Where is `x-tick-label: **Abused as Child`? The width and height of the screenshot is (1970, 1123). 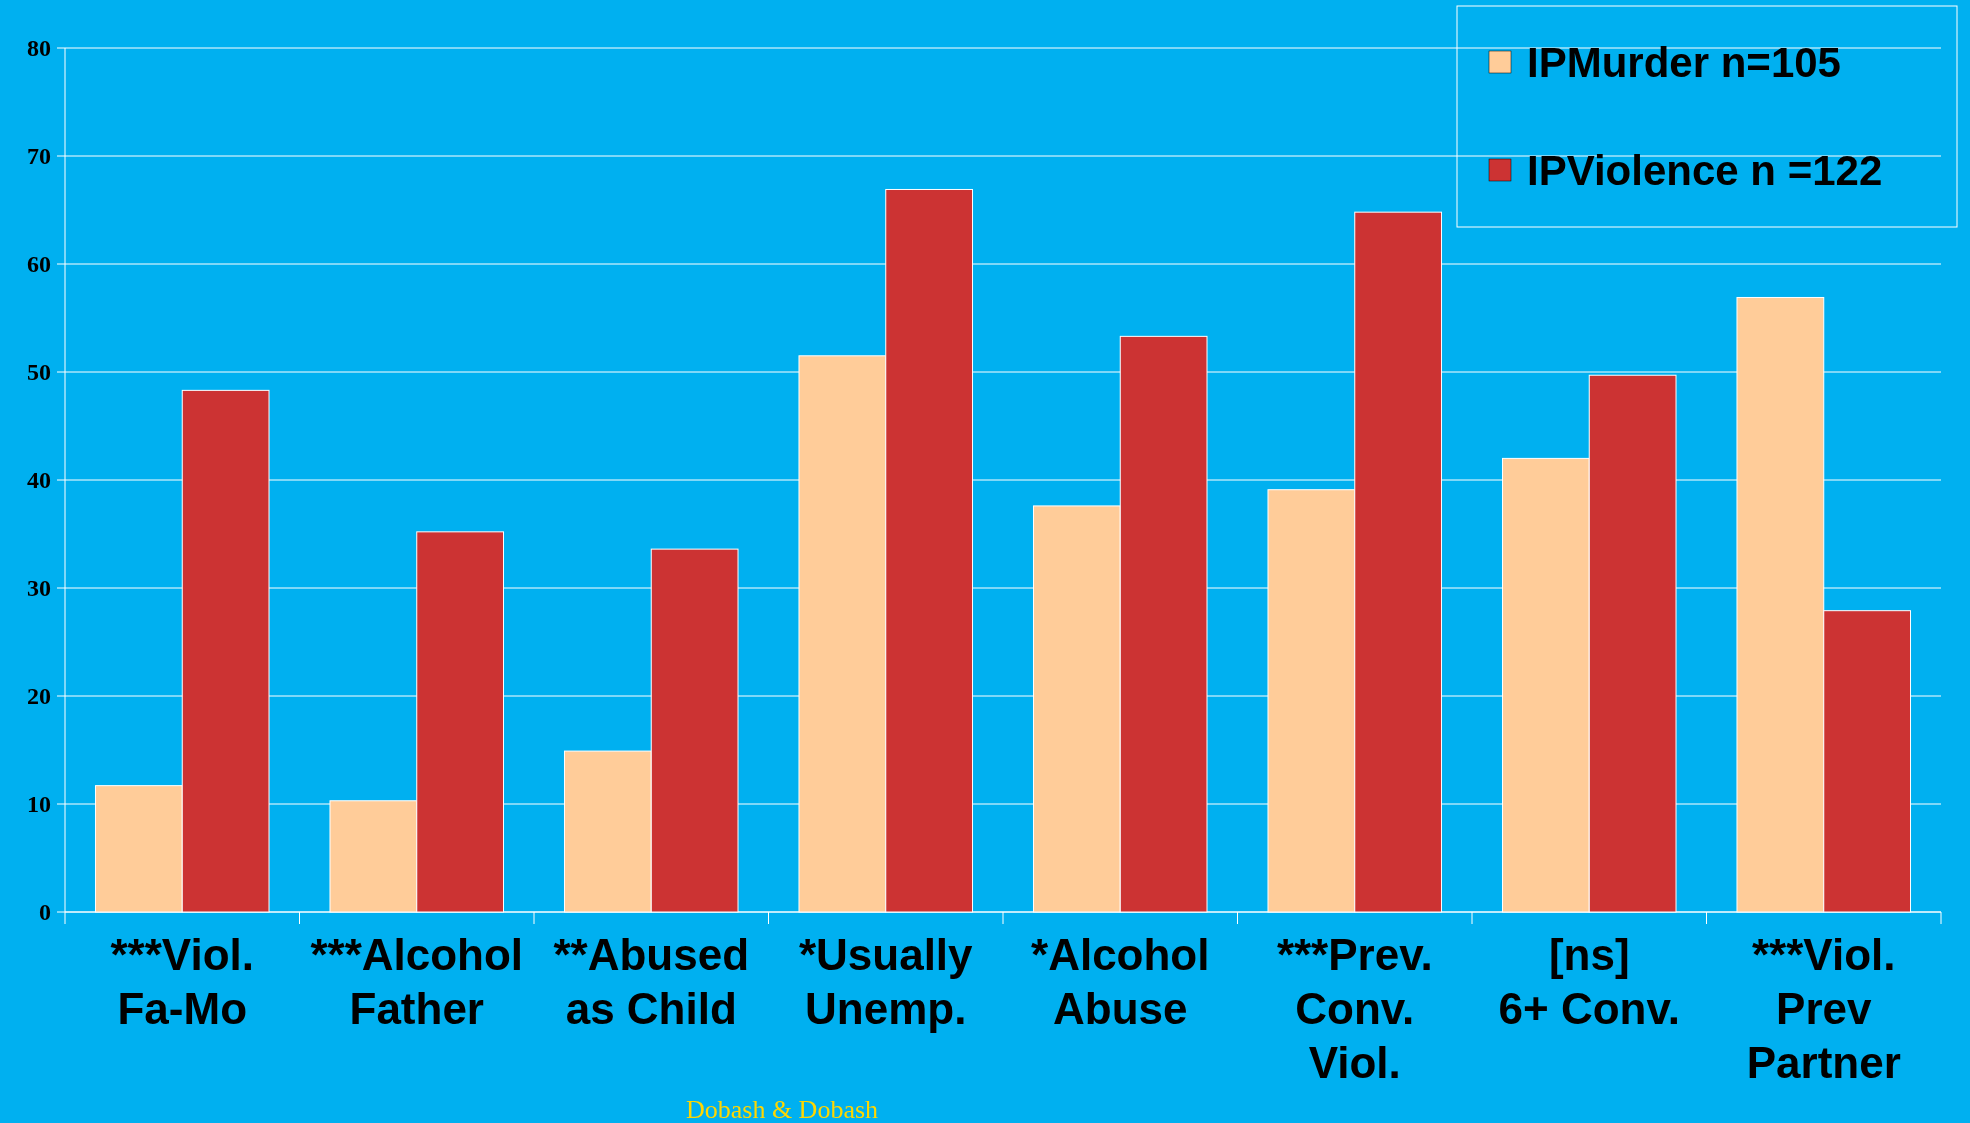
x-tick-label: **Abused as Child is located at coordinates (651, 981).